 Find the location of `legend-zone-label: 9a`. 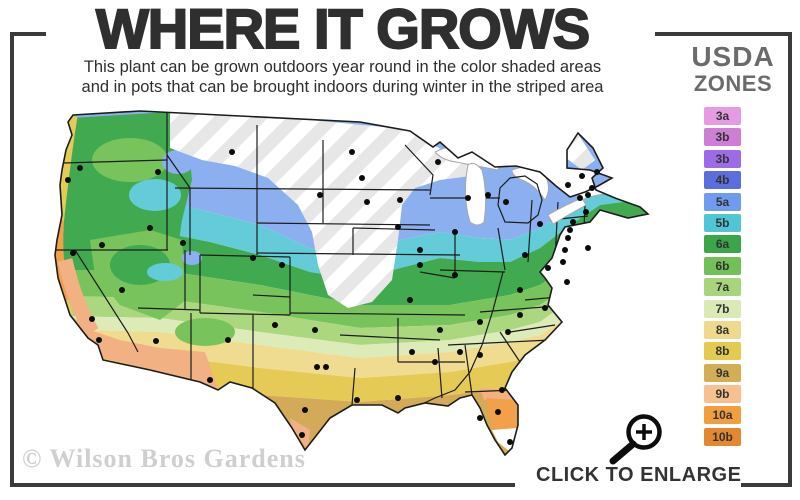

legend-zone-label: 9a is located at coordinates (722, 372).